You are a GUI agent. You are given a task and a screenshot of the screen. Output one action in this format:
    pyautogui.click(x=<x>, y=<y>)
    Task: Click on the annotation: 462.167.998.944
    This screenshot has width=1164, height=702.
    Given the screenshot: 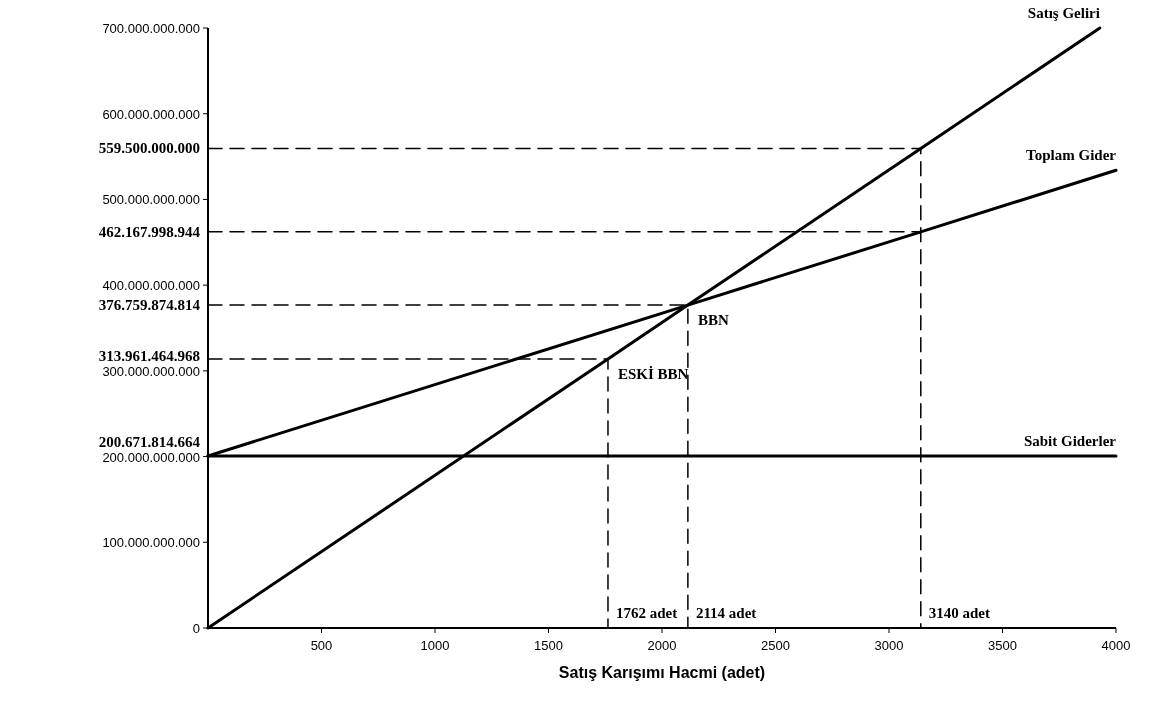 What is the action you would take?
    pyautogui.click(x=149, y=231)
    